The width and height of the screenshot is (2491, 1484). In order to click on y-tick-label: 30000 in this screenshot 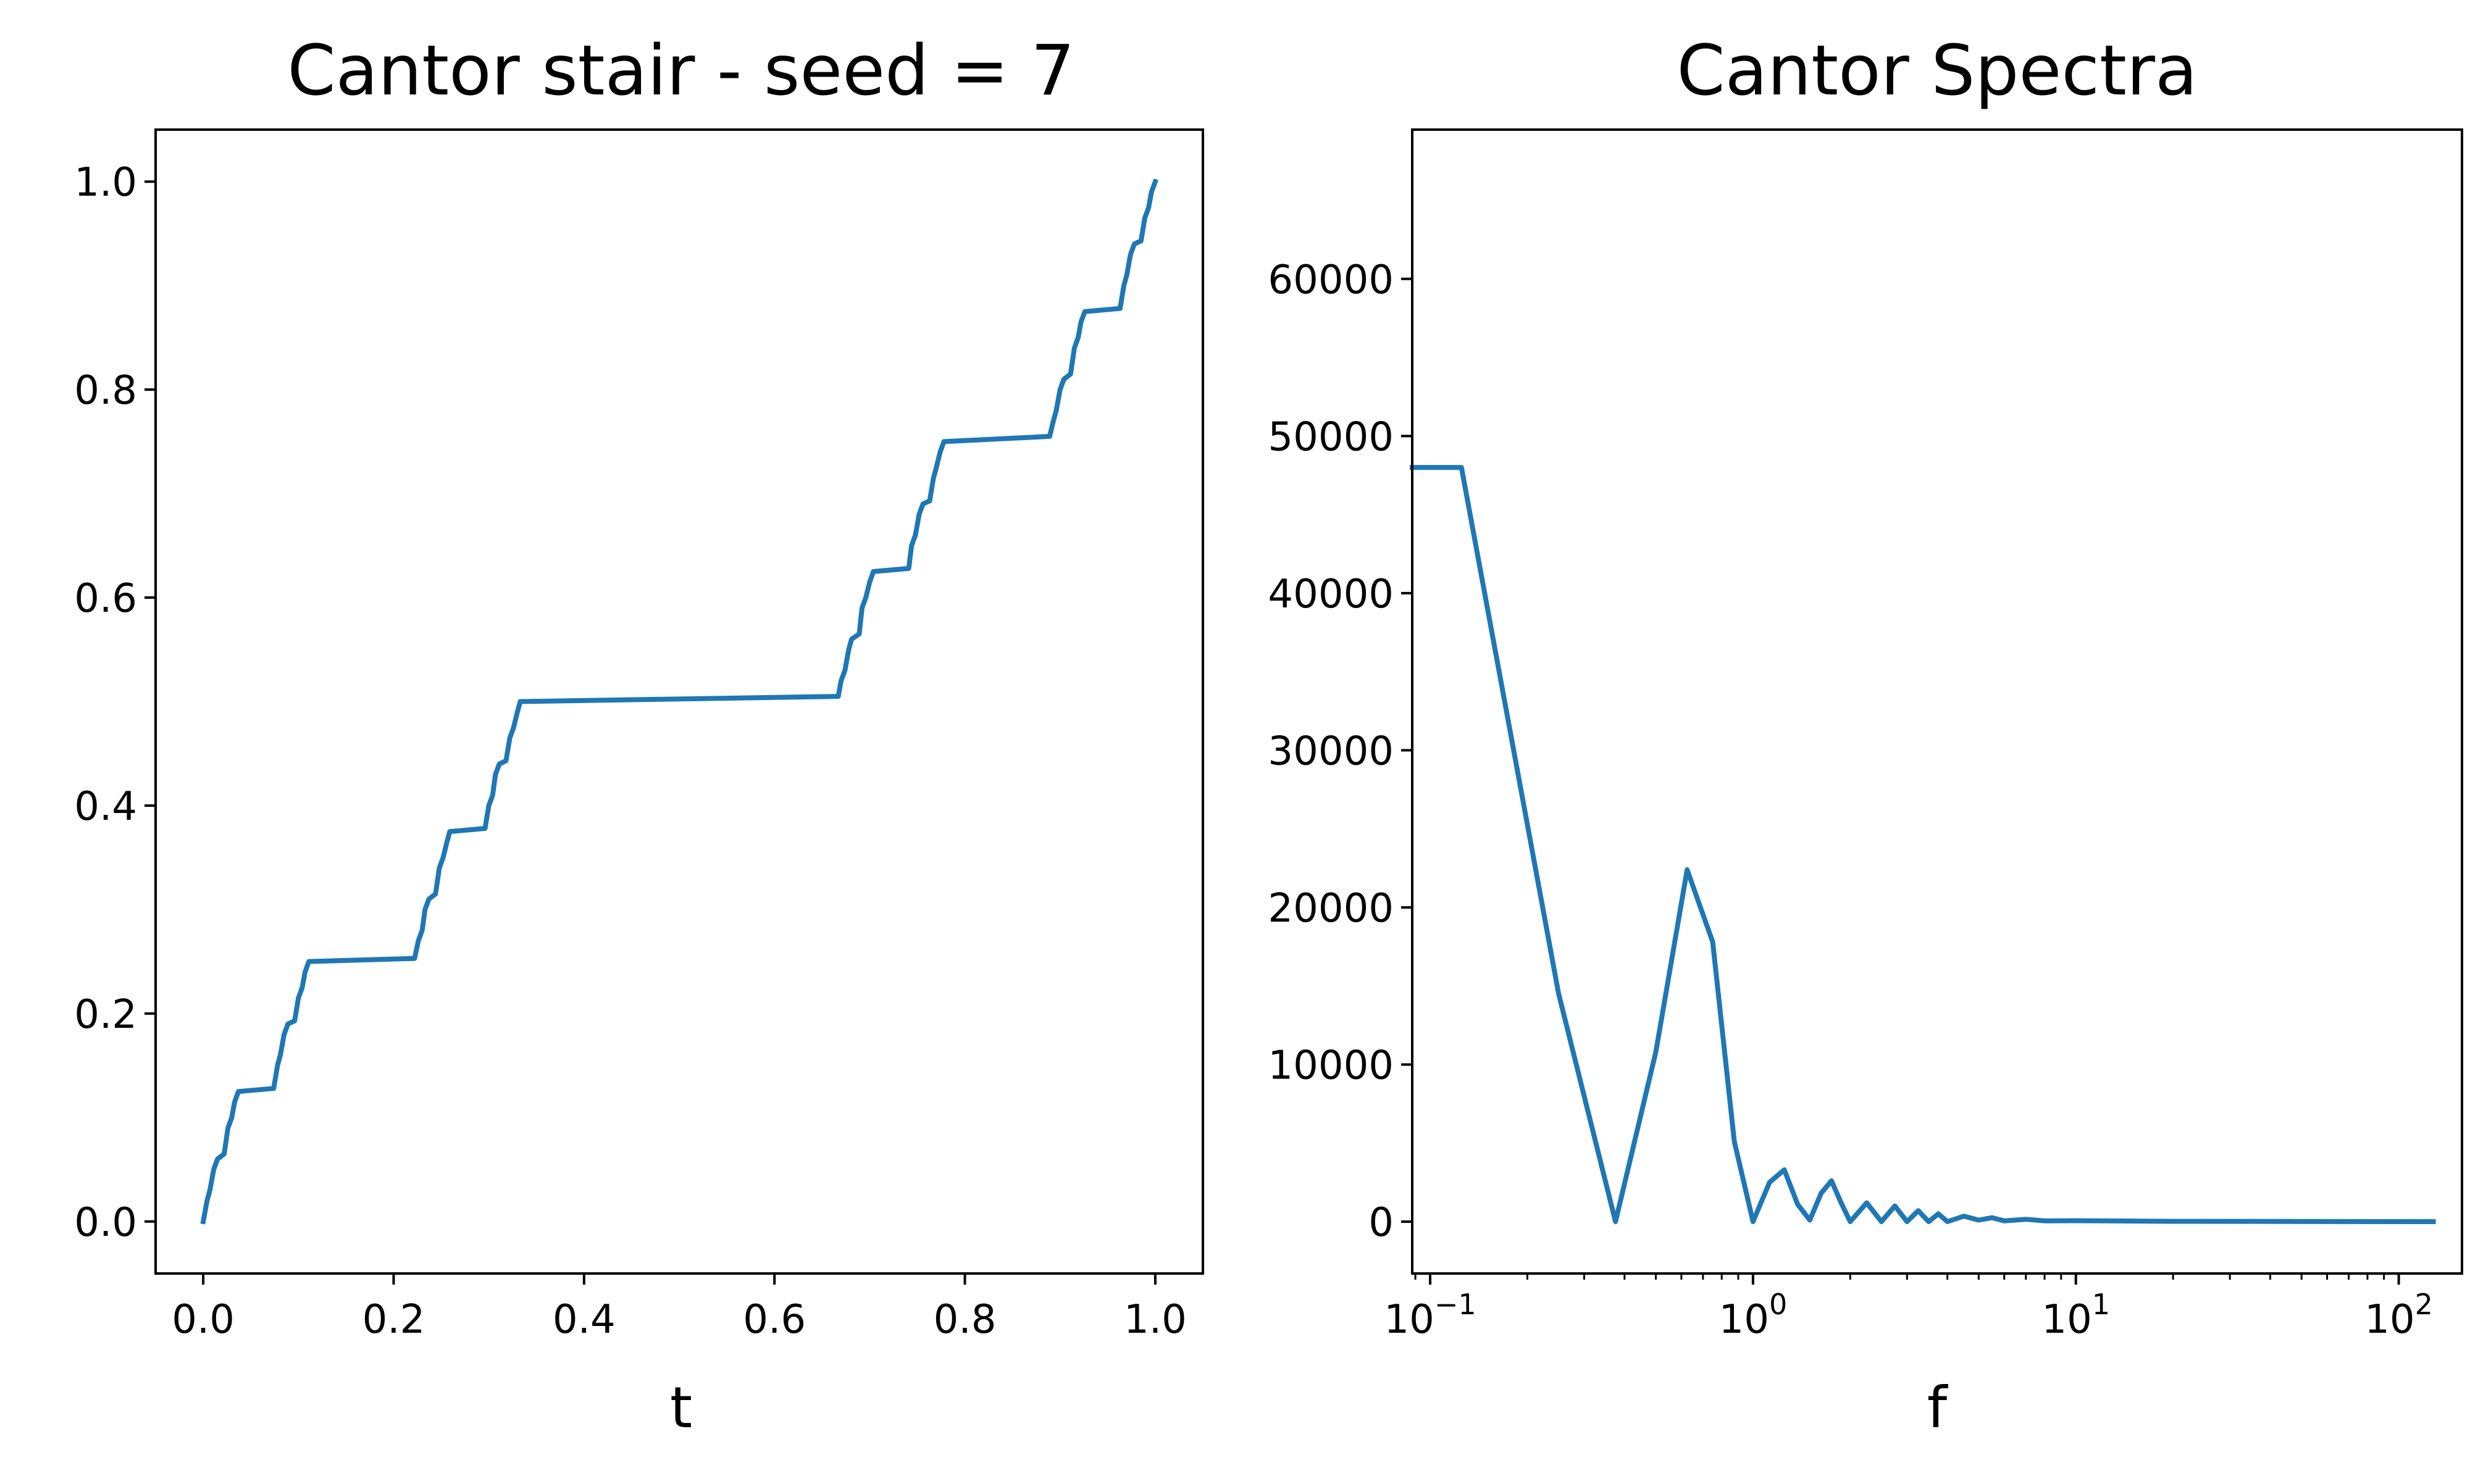, I will do `click(1331, 751)`.